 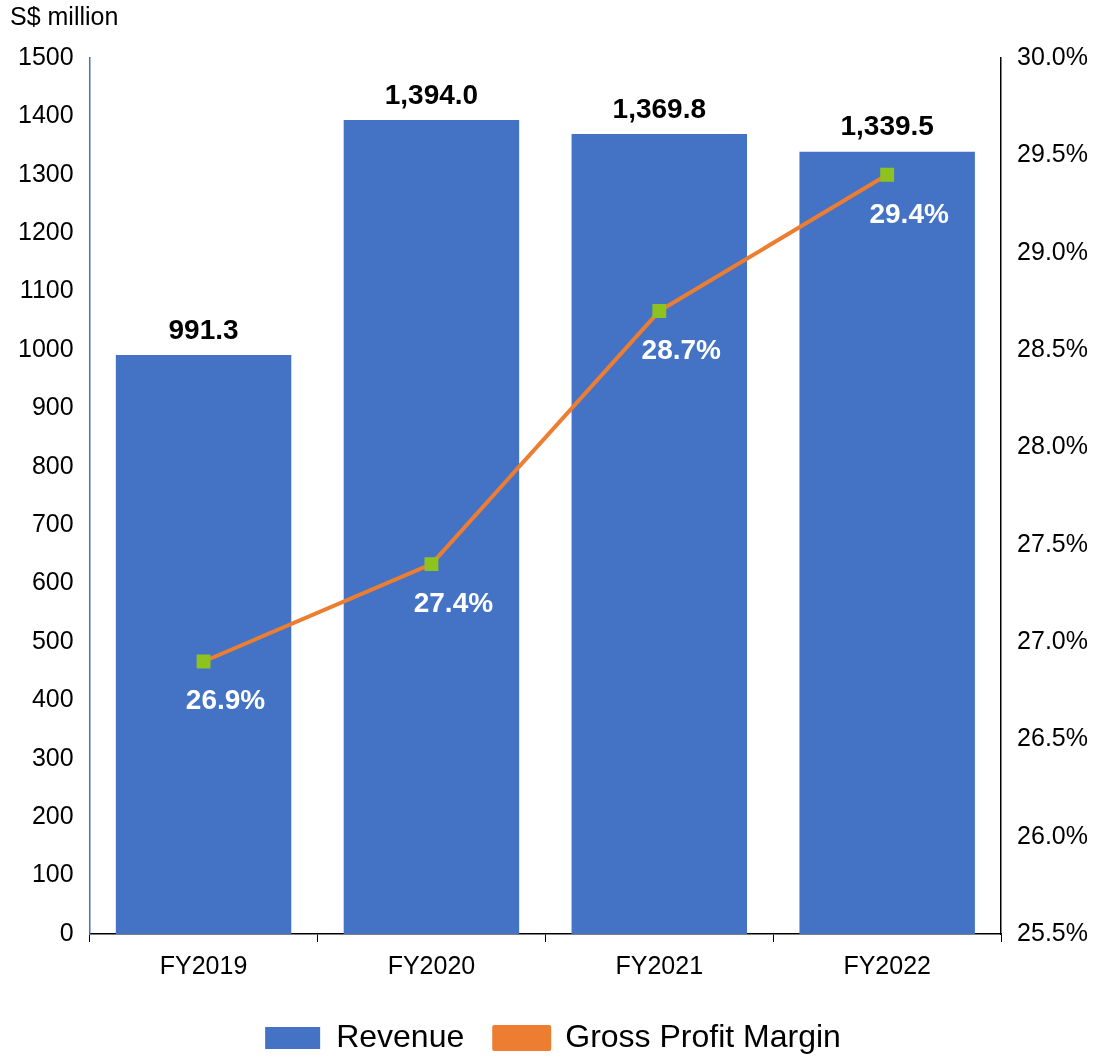 What do you see at coordinates (909, 213) in the screenshot?
I see `data-label: 29.4%` at bounding box center [909, 213].